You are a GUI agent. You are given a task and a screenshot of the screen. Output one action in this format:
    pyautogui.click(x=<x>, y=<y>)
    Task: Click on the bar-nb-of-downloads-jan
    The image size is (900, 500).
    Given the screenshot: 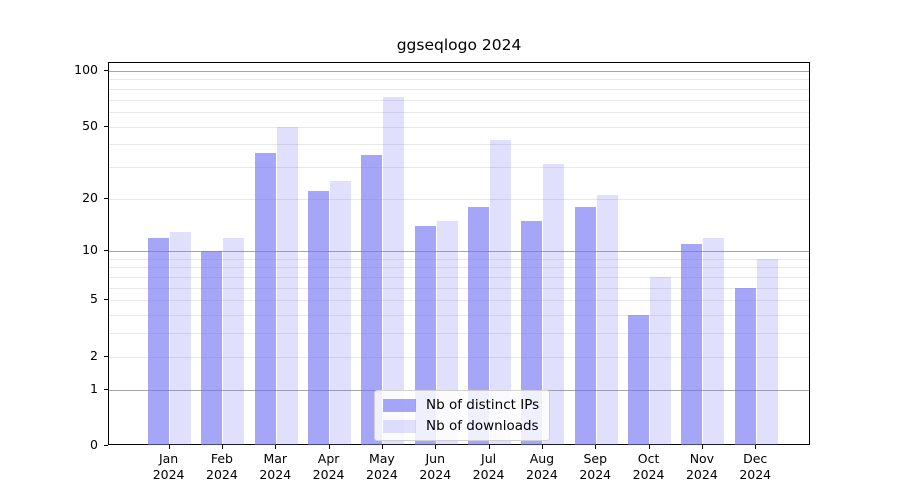 What is the action you would take?
    pyautogui.click(x=181, y=338)
    